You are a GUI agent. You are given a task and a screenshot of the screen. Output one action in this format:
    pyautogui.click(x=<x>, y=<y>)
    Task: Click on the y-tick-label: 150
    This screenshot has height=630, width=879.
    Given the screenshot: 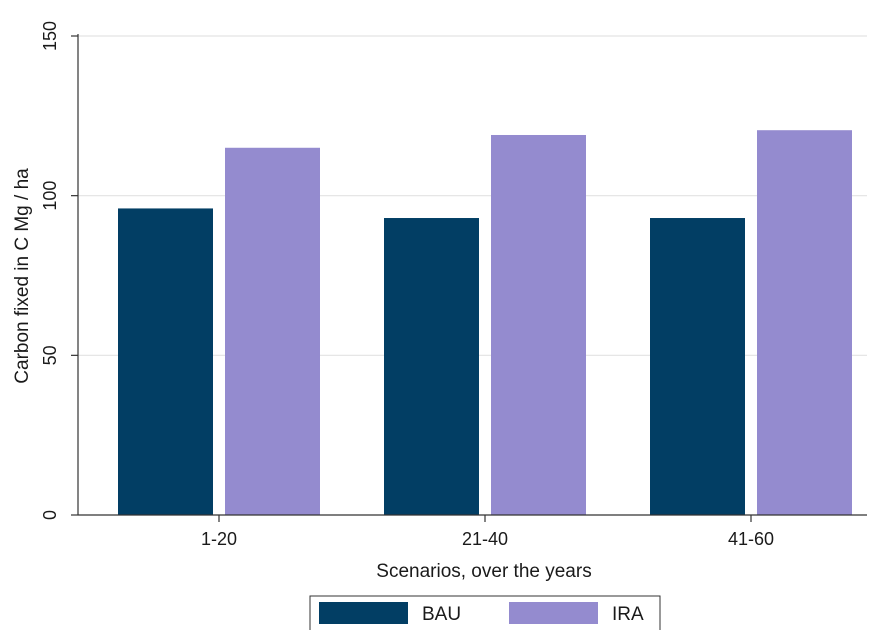 What is the action you would take?
    pyautogui.click(x=50, y=36)
    